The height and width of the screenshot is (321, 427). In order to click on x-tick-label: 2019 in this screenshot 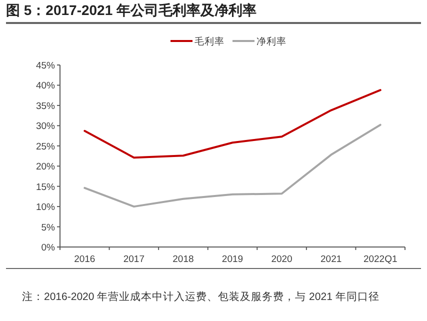, I will do `click(233, 259)`.